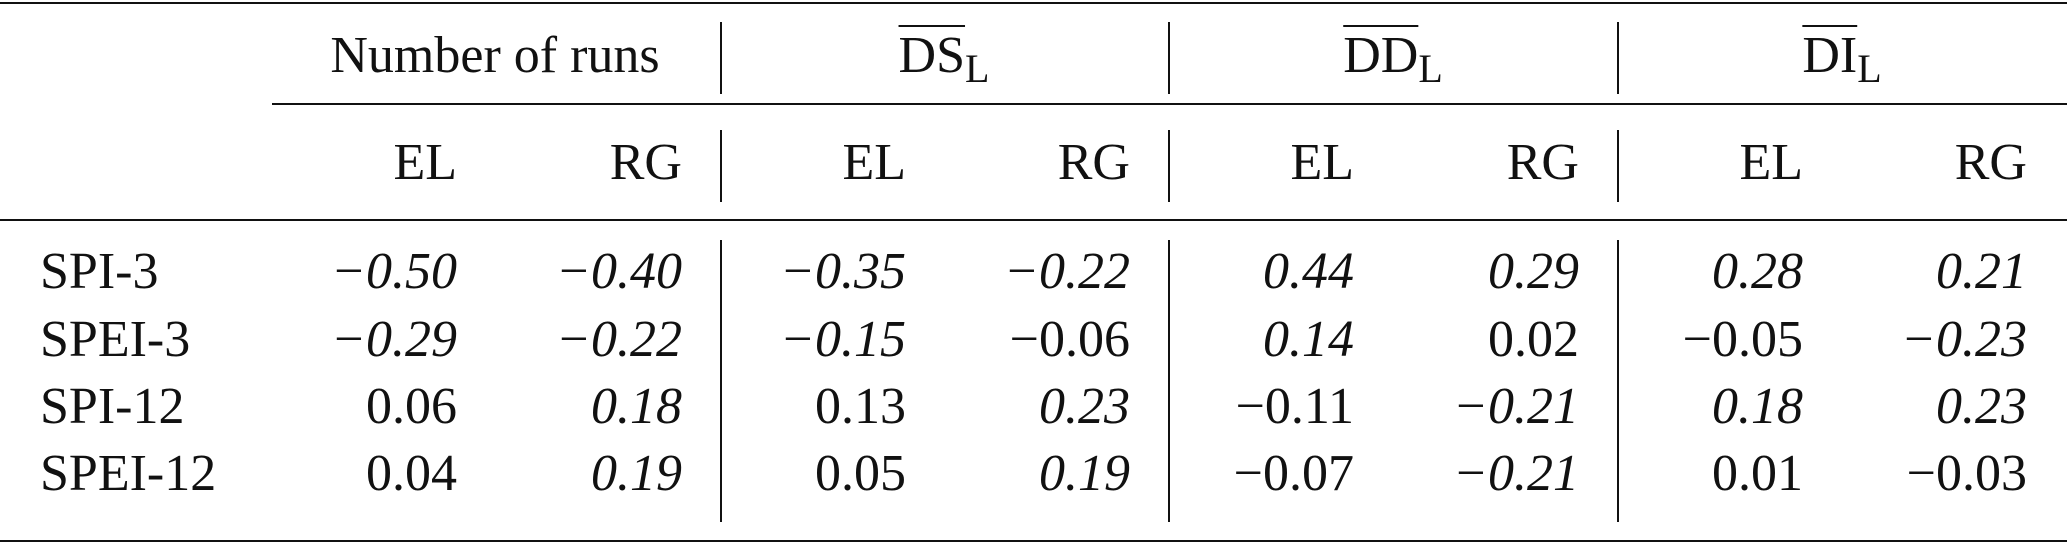  Describe the element at coordinates (115, 339) in the screenshot. I see `row-label: SPEI-3` at that location.